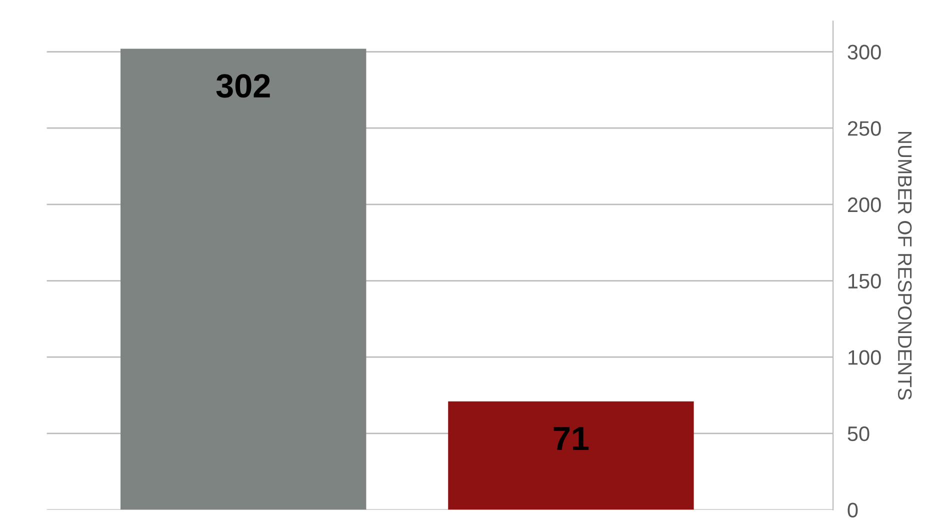 This screenshot has height=531, width=936. What do you see at coordinates (859, 434) in the screenshot?
I see `y-tick-label: 50` at bounding box center [859, 434].